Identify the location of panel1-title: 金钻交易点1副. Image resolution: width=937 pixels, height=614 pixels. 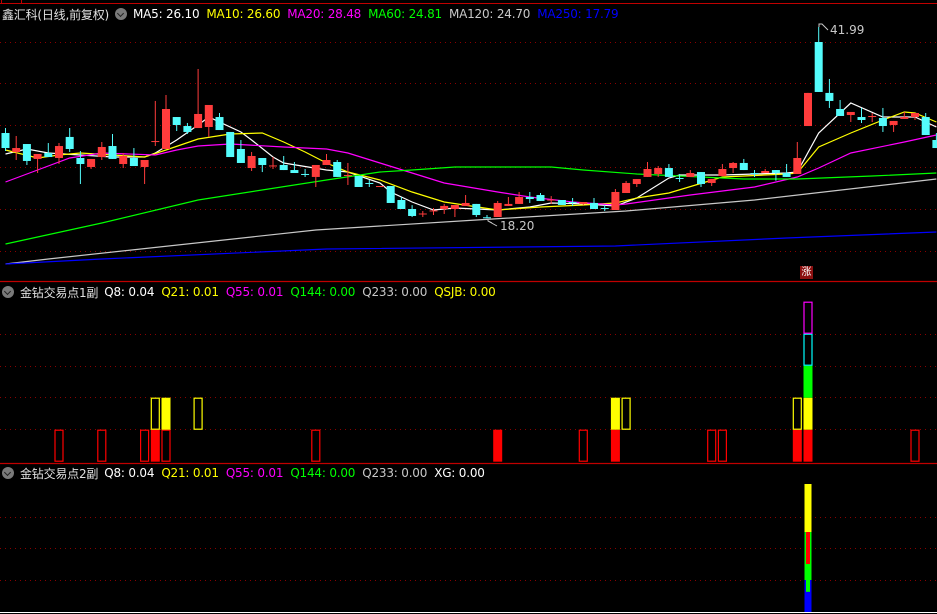
(59, 292).